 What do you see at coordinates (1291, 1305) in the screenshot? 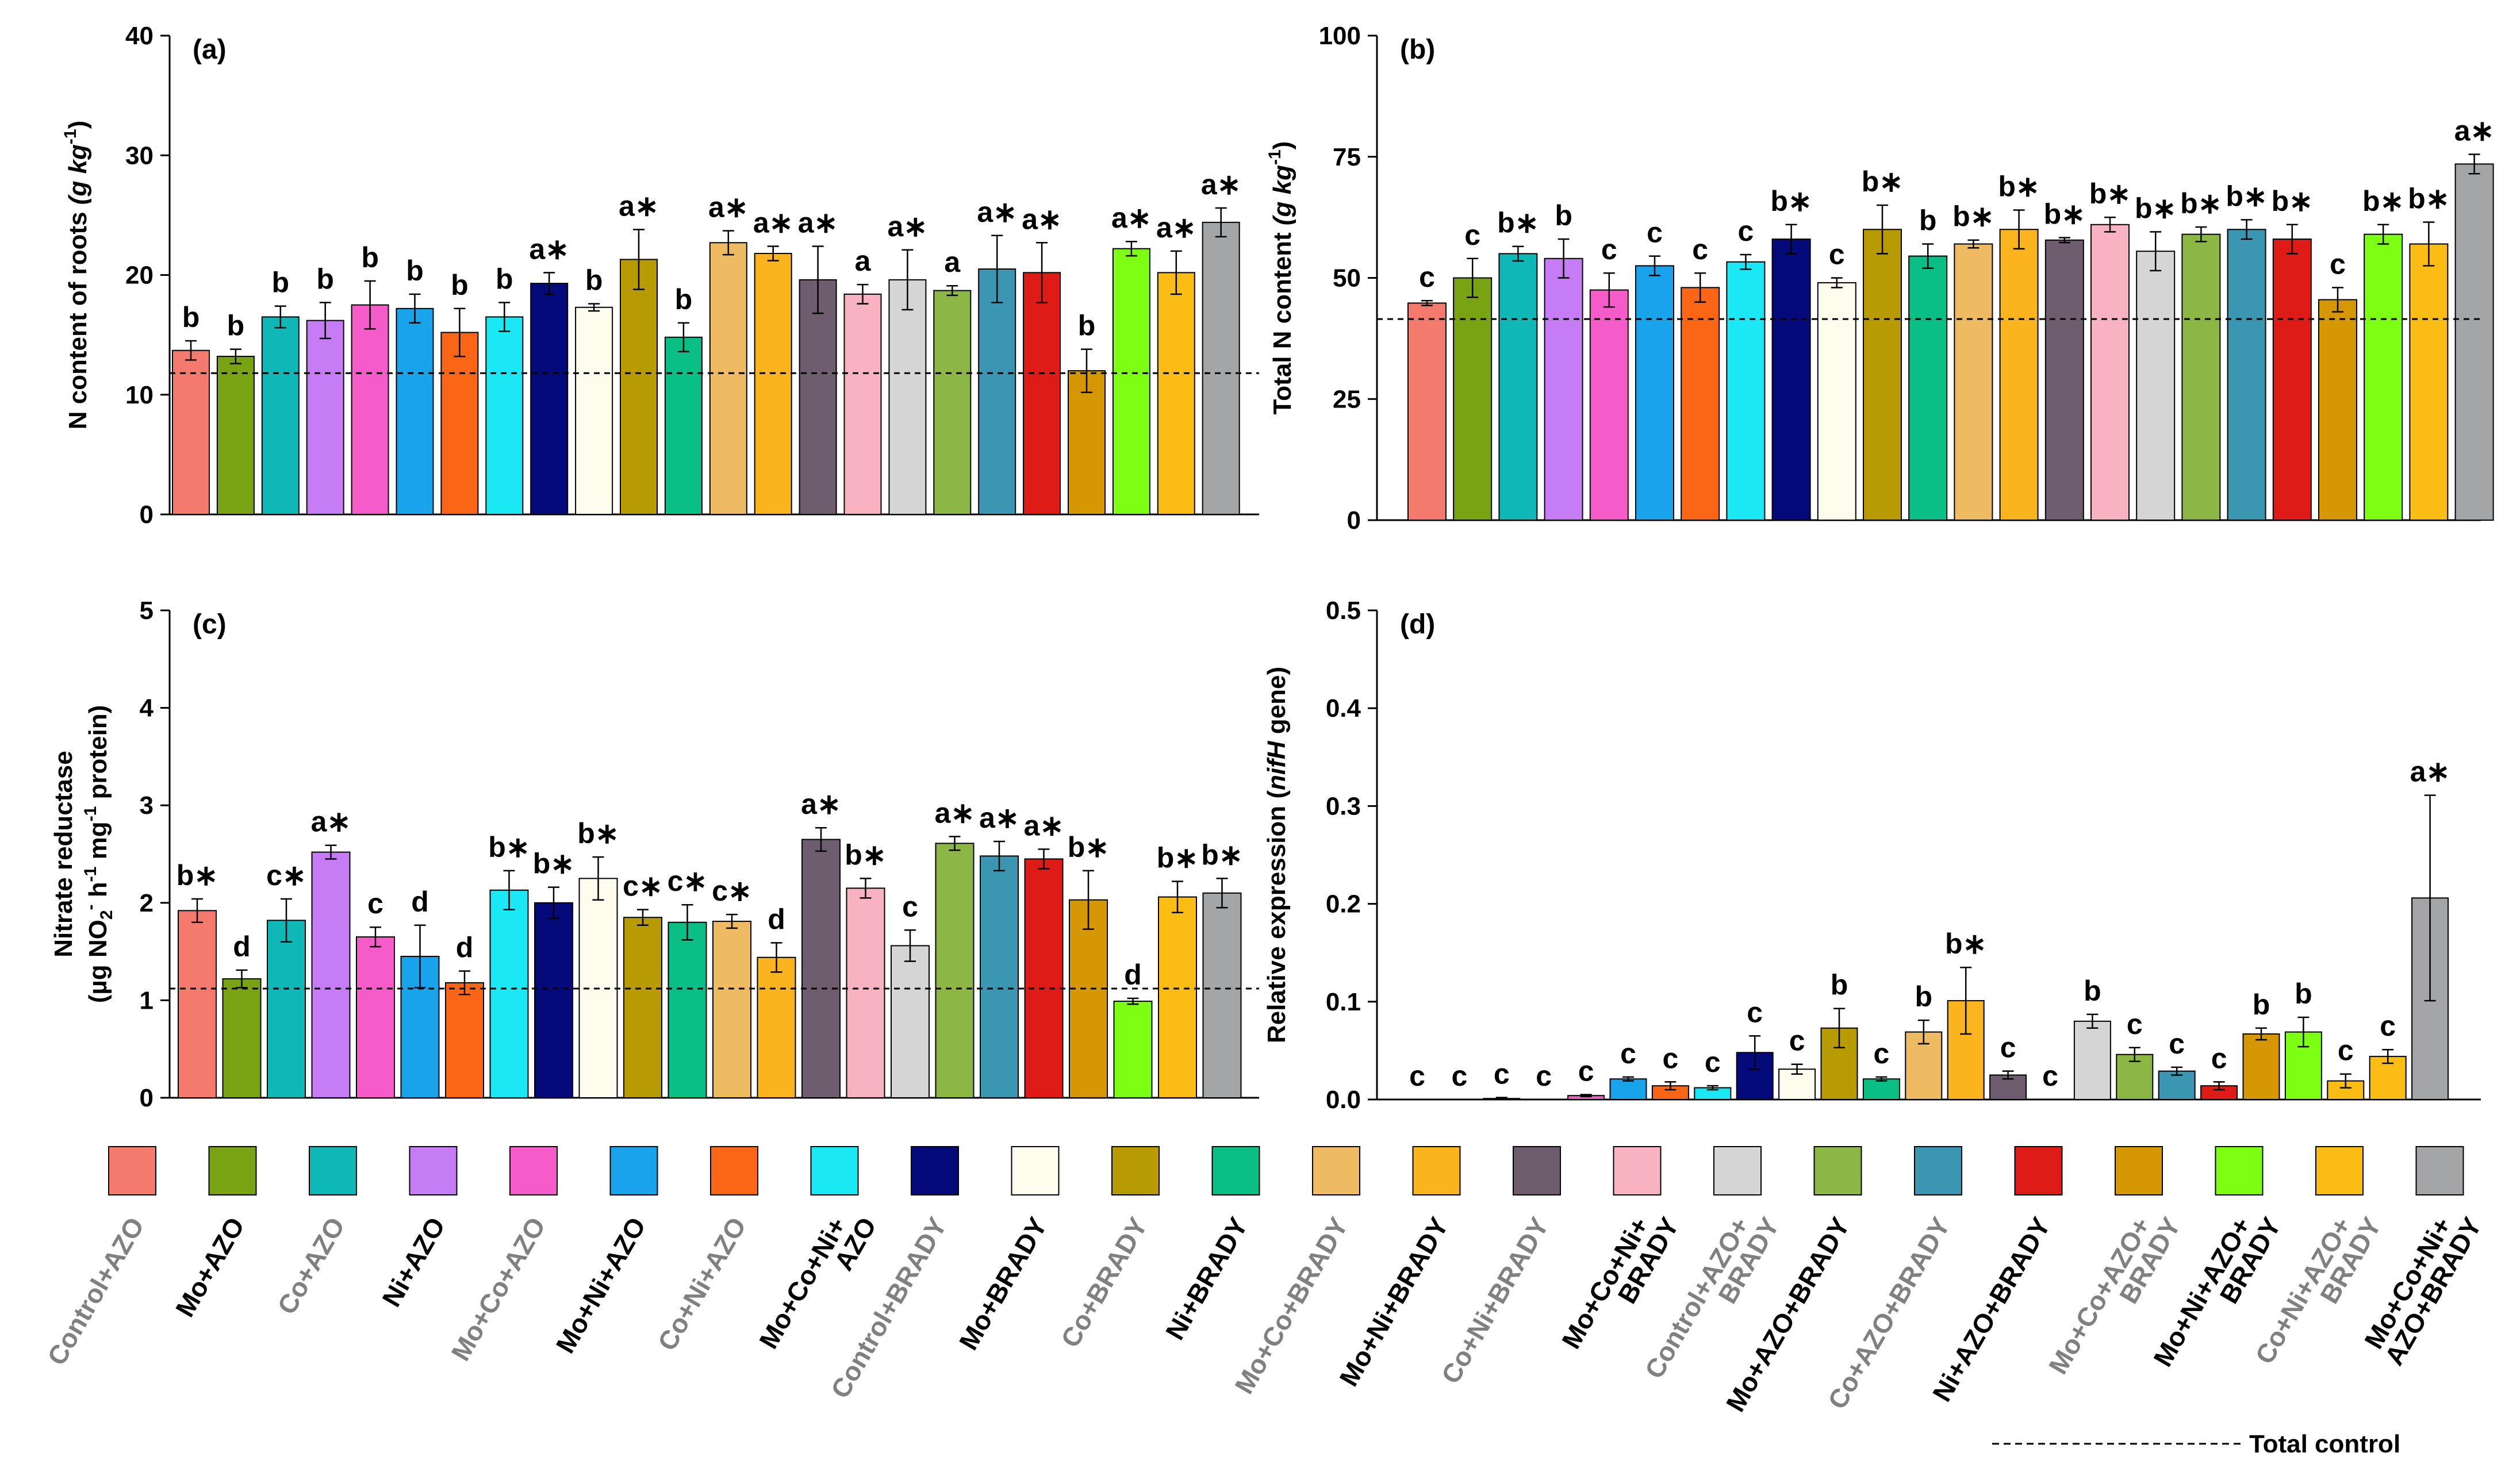
I see `legend-label: Mo+Co+BRADY` at bounding box center [1291, 1305].